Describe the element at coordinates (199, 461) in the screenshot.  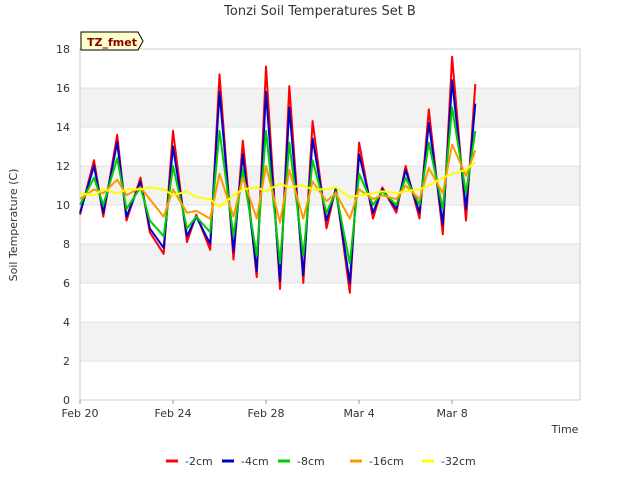
I see `legend-label: -2cm` at that location.